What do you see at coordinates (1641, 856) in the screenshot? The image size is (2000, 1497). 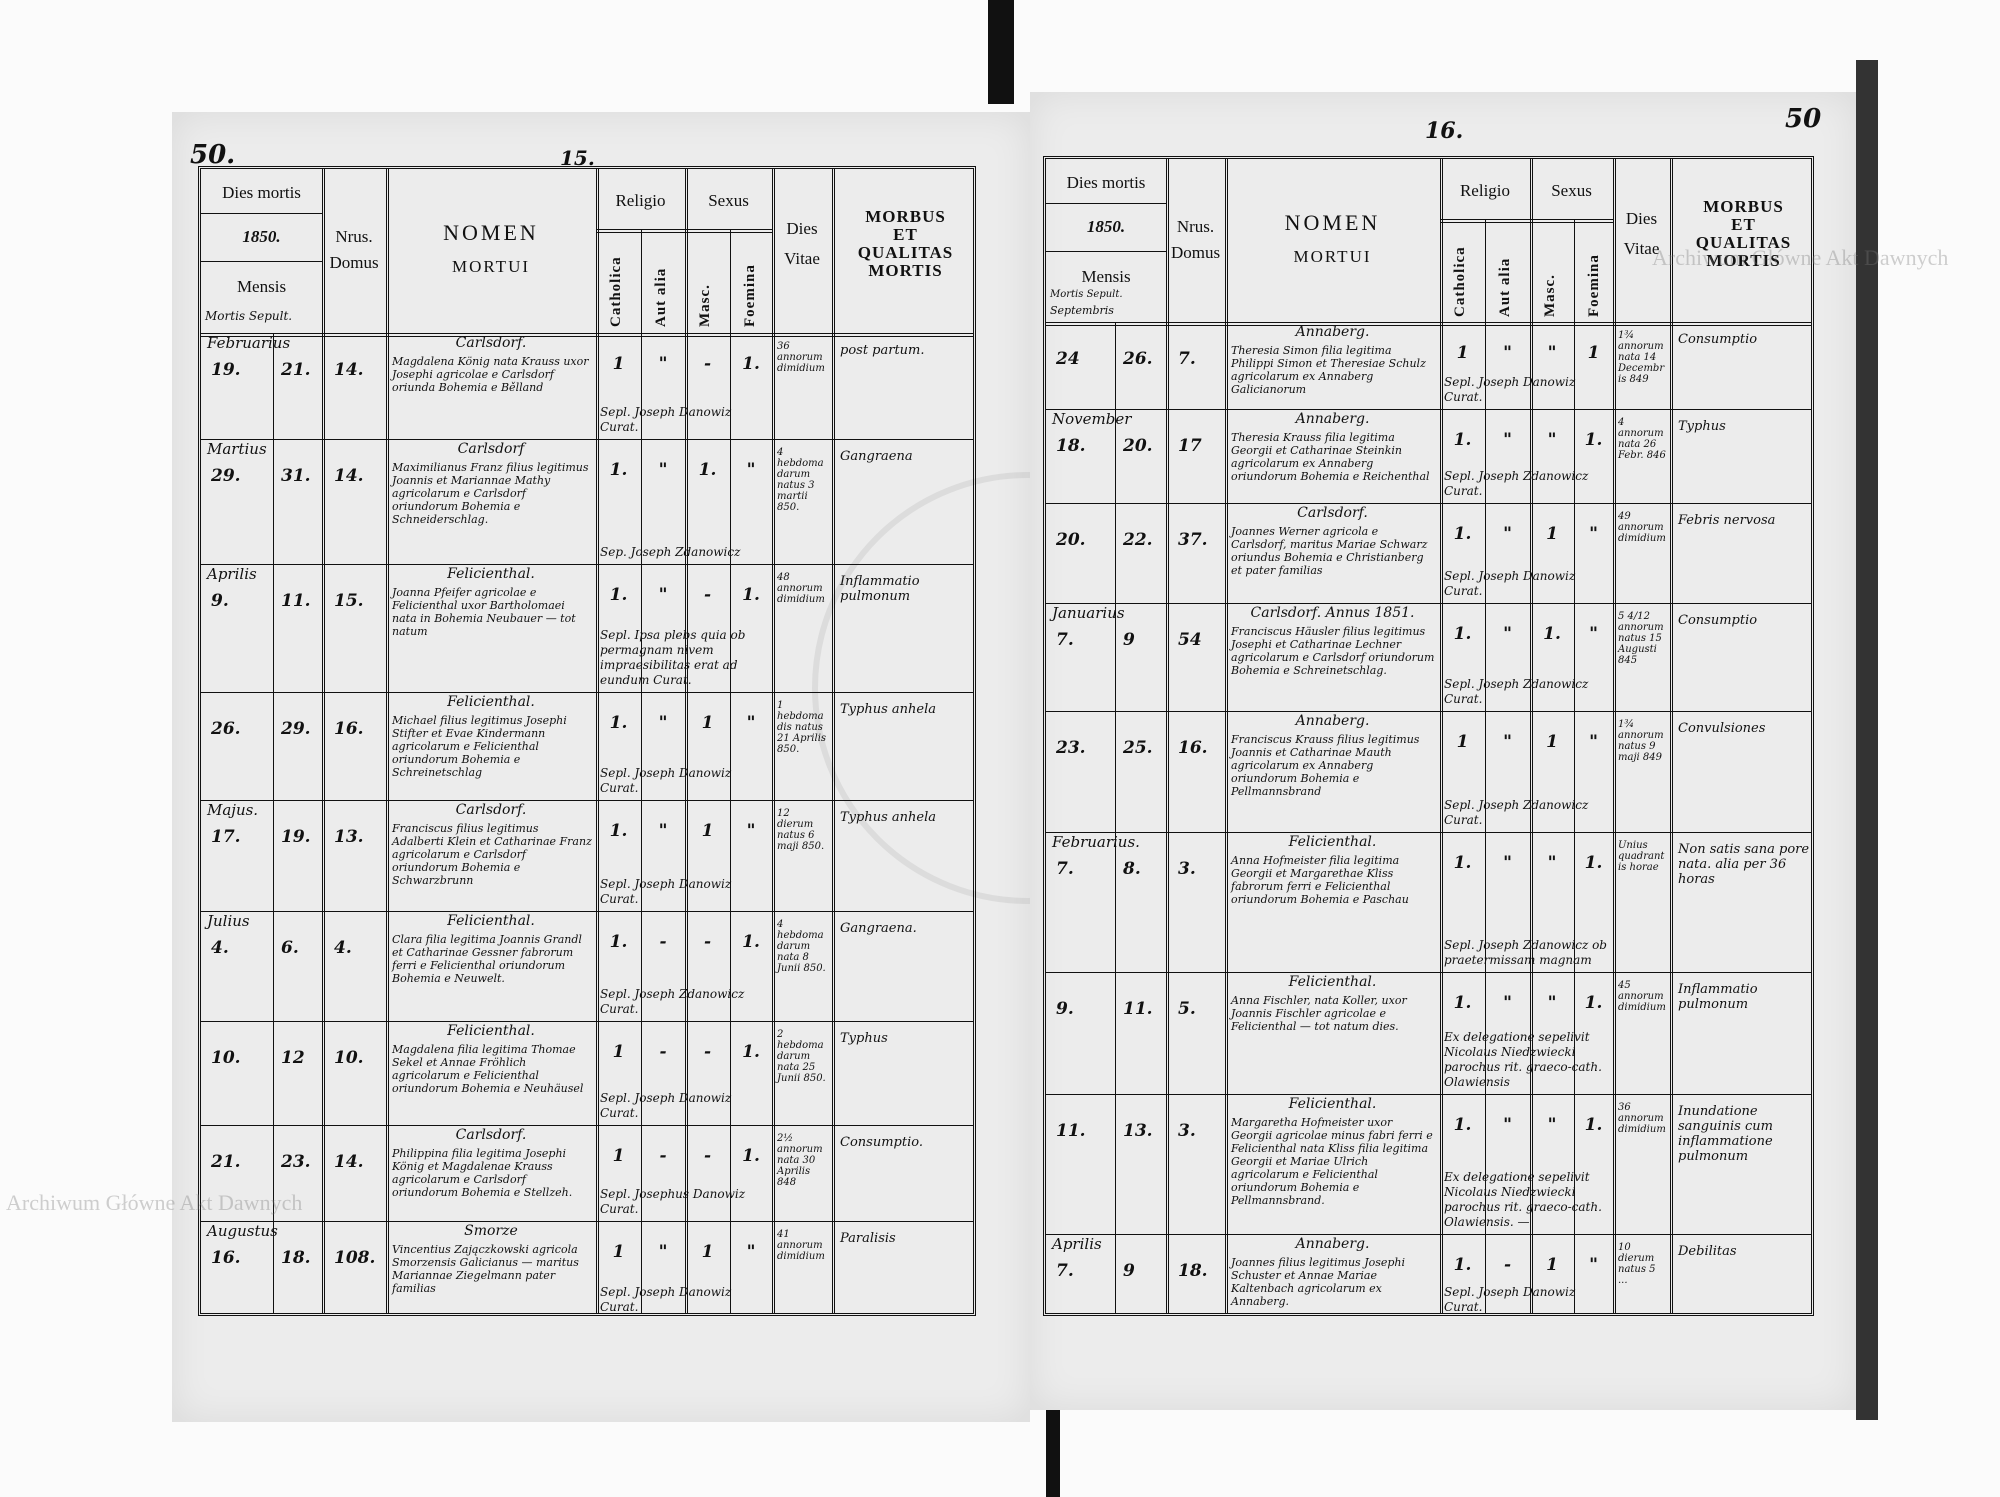 I see `age-at-death: Unius quadrantis horae` at bounding box center [1641, 856].